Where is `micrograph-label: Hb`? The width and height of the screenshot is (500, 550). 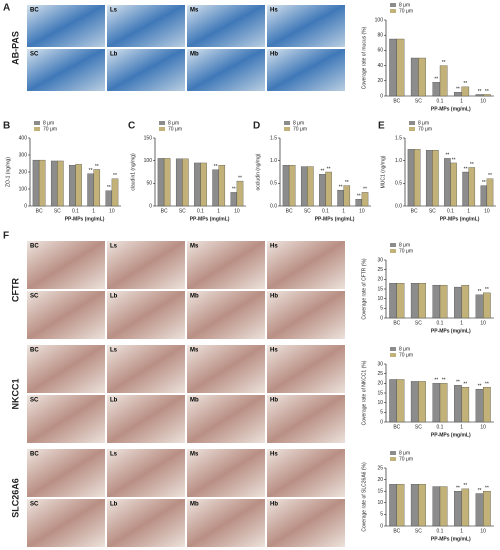 micrograph-label: Hb is located at coordinates (274, 401).